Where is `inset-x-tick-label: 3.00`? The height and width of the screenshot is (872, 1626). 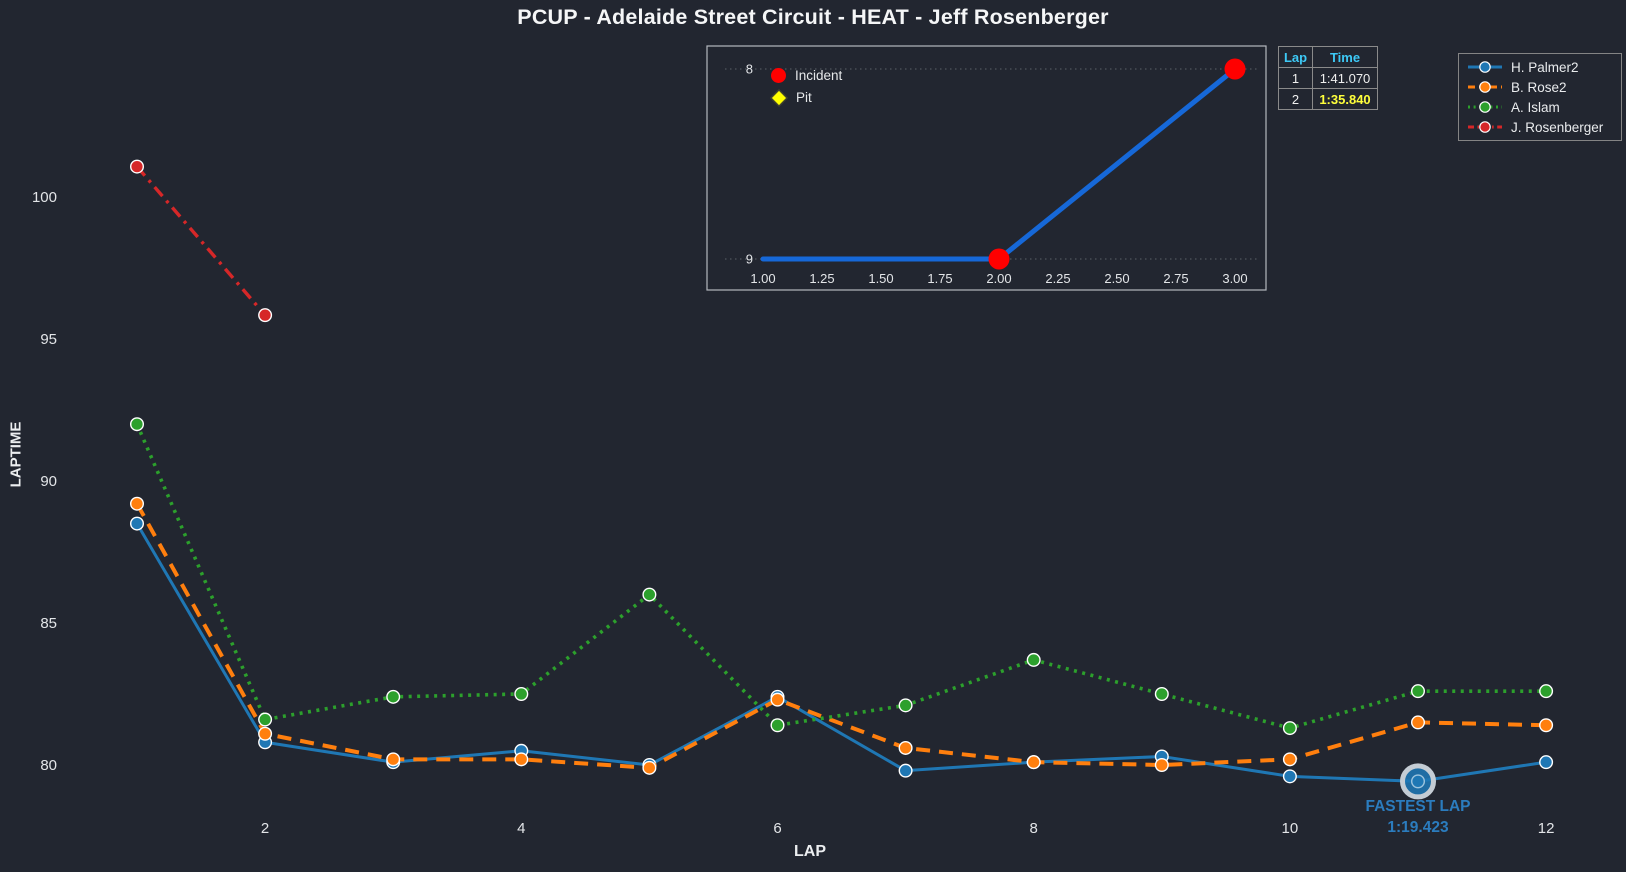 inset-x-tick-label: 3.00 is located at coordinates (1234, 278).